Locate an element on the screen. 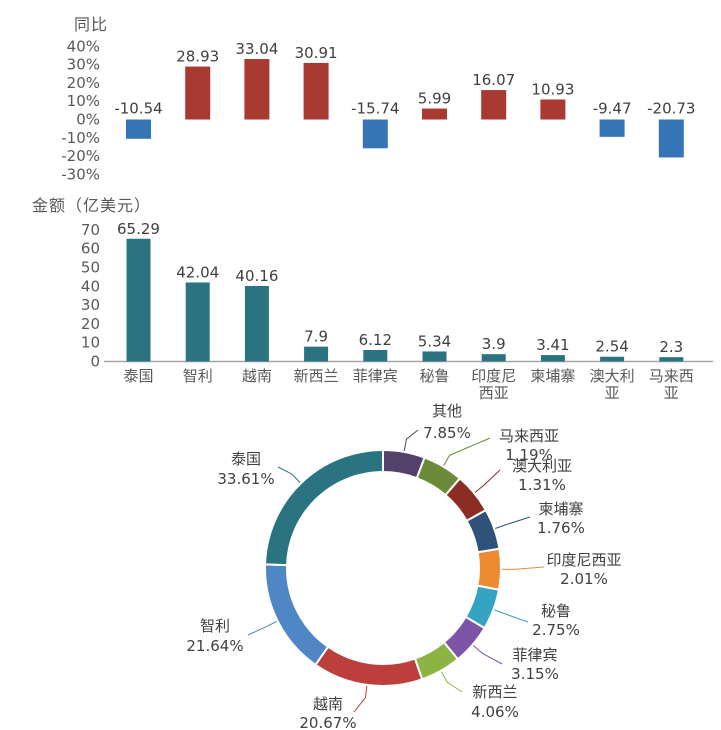 The width and height of the screenshot is (721, 730). donut-label-name-4: 菲律宾 is located at coordinates (534, 655).